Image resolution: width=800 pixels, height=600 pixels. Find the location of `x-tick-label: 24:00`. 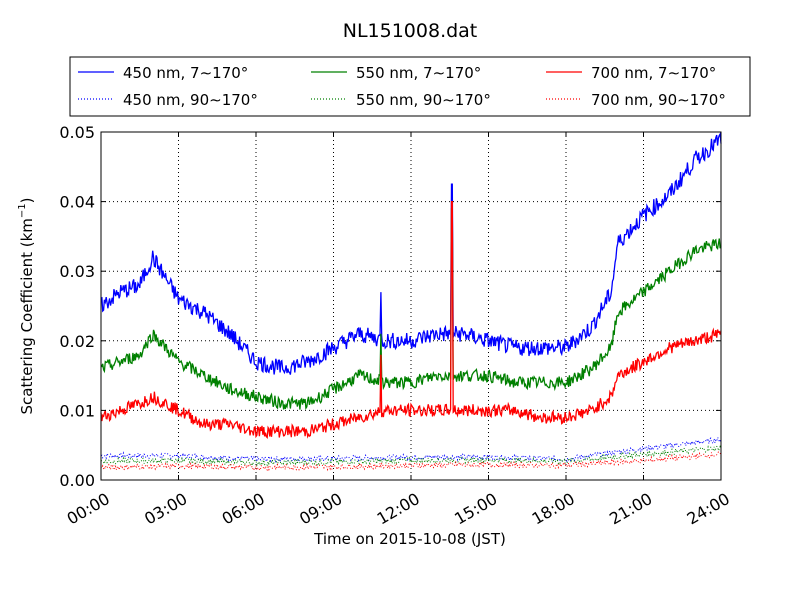

x-tick-label: 24:00 is located at coordinates (708, 509).